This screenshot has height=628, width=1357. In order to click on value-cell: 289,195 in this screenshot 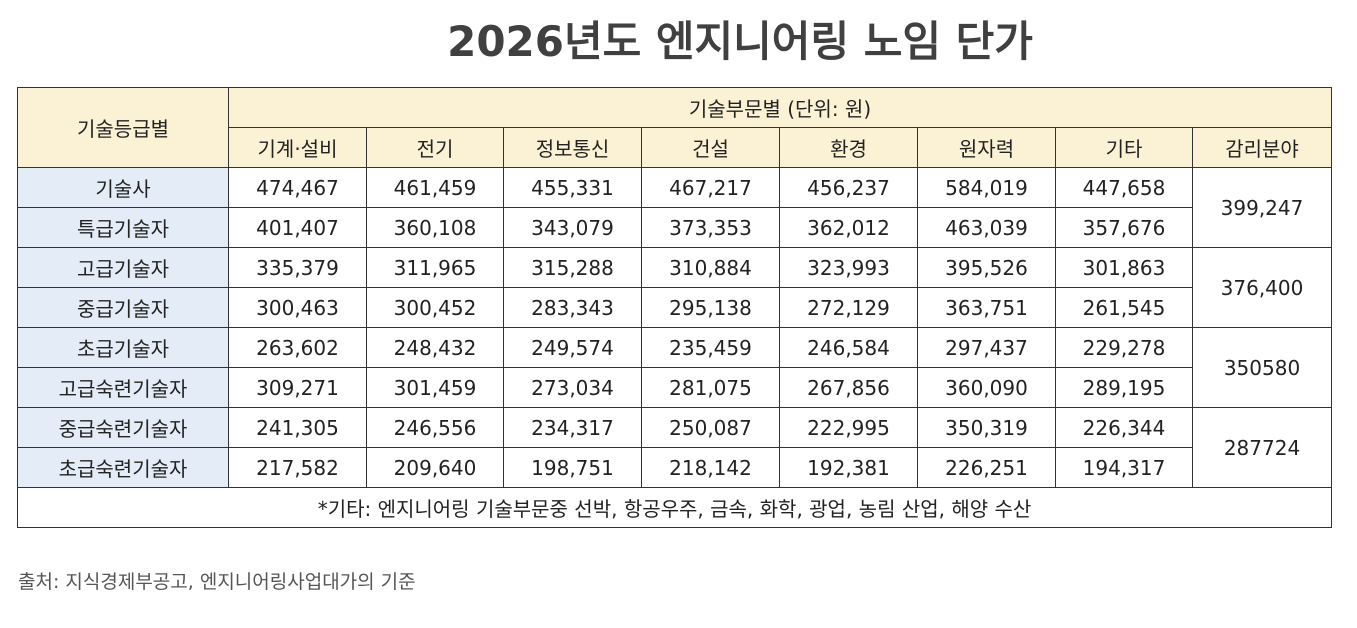, I will do `click(1124, 387)`.